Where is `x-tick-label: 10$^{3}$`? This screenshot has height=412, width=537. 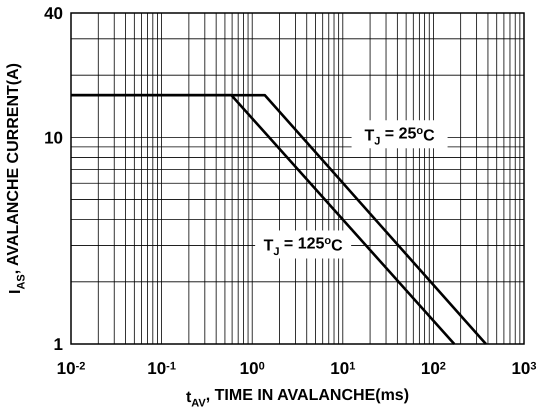 x-tick-label: 10$^{3}$ is located at coordinates (524, 368).